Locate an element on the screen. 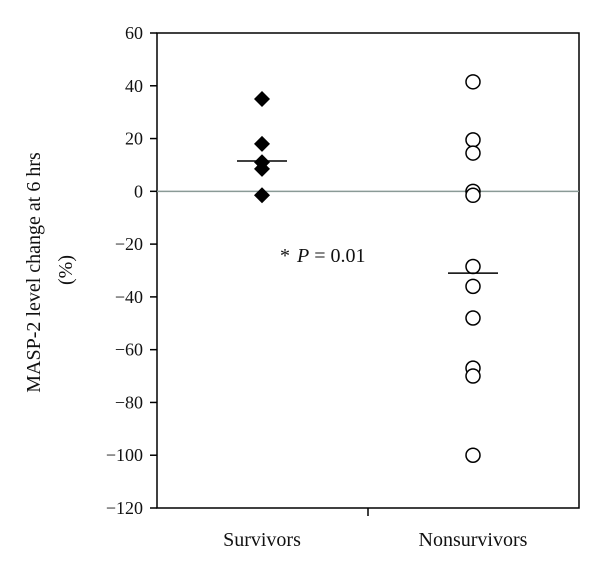 This screenshot has width=600, height=573. y-tick-label: 0 is located at coordinates (138, 191).